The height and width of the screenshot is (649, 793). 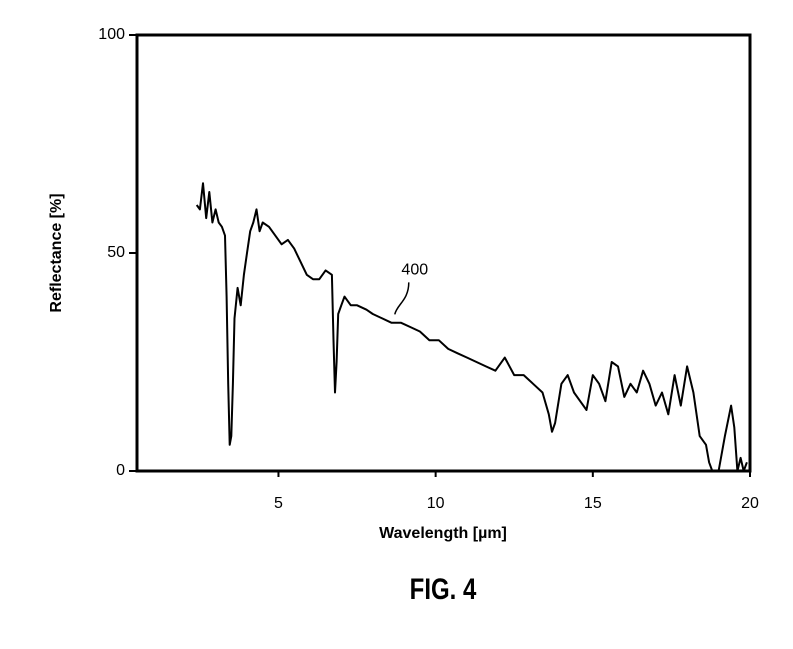 I want to click on y-tick-label: 100, so click(x=111, y=34).